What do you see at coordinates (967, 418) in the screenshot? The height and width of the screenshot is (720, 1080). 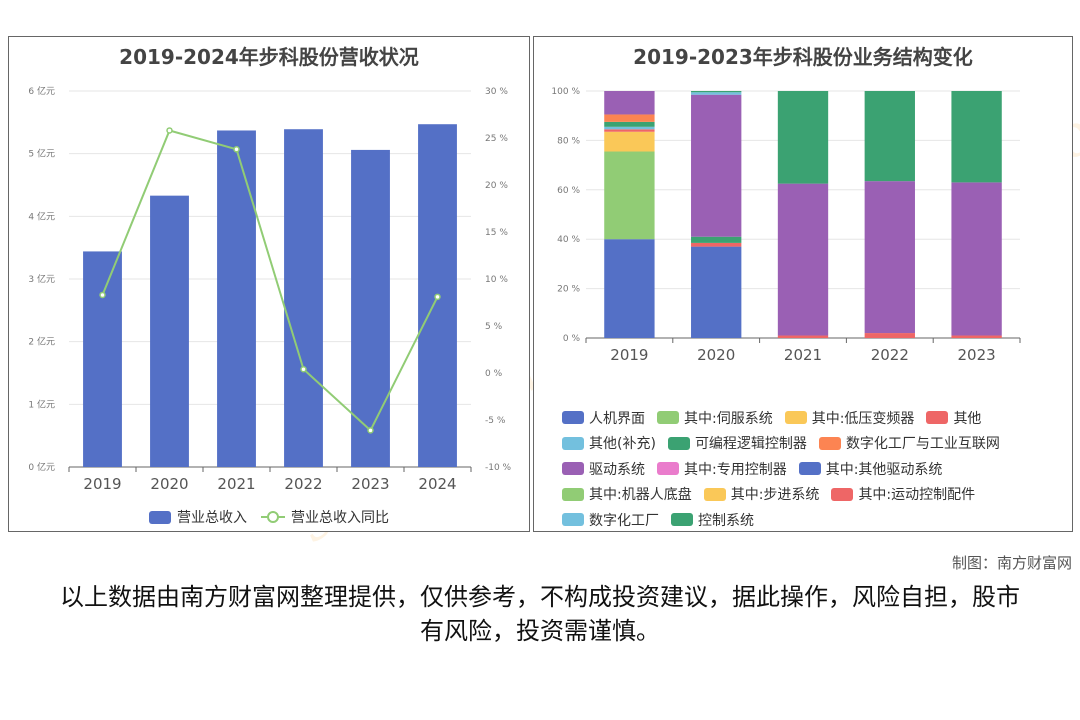 I see `legend-label: 其他` at bounding box center [967, 418].